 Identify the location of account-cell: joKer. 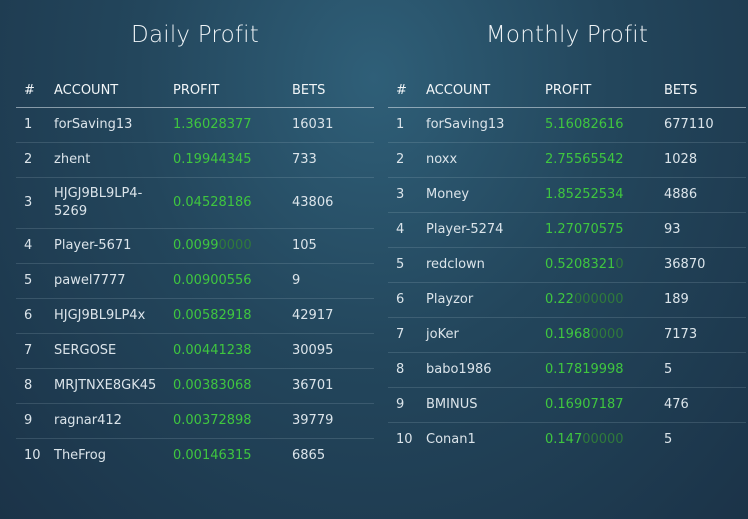
(485, 335).